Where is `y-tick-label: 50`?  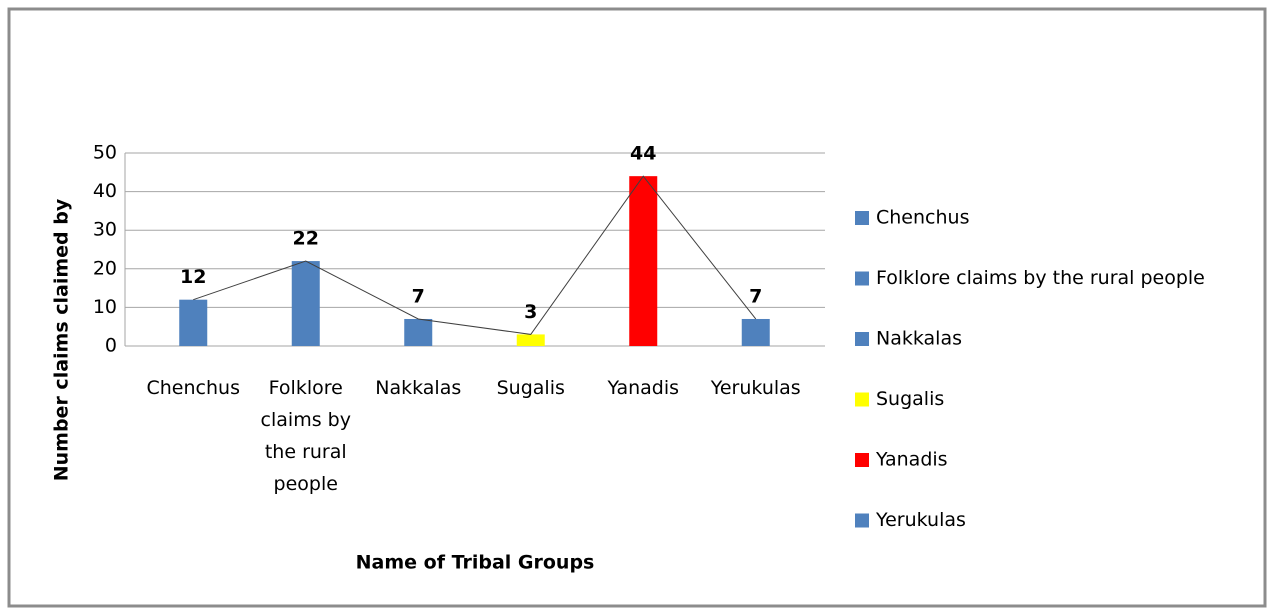 y-tick-label: 50 is located at coordinates (105, 153).